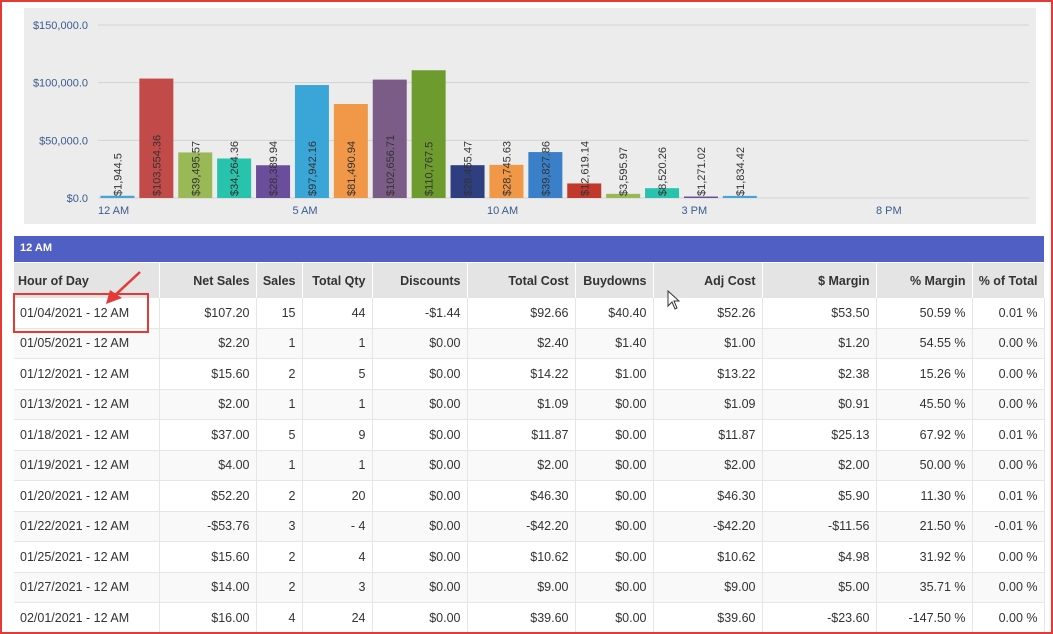 The height and width of the screenshot is (634, 1053). What do you see at coordinates (924, 404) in the screenshot?
I see `table-cell: 45.50 %` at bounding box center [924, 404].